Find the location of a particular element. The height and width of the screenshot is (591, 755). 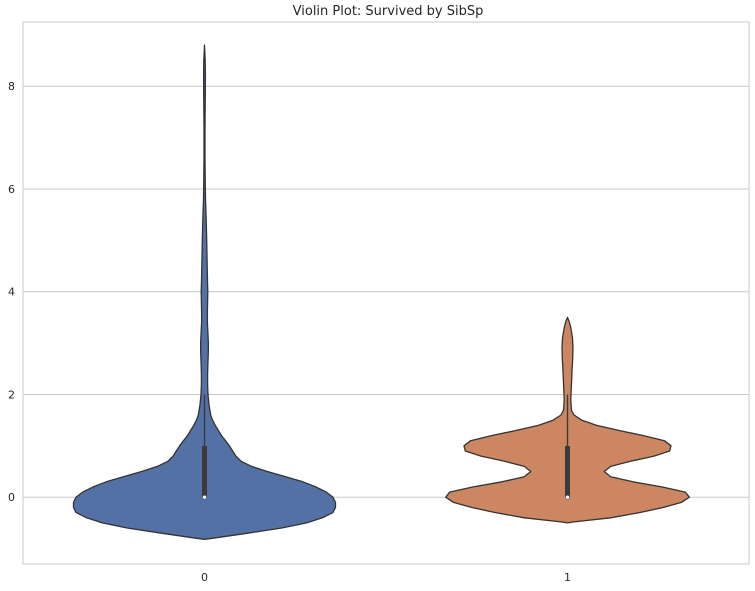

inner-boxes is located at coordinates (386, 447).